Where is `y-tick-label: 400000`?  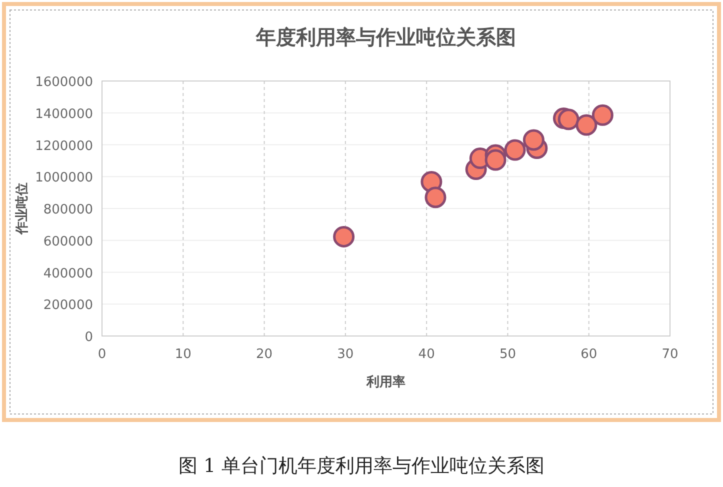
y-tick-label: 400000 is located at coordinates (68, 274).